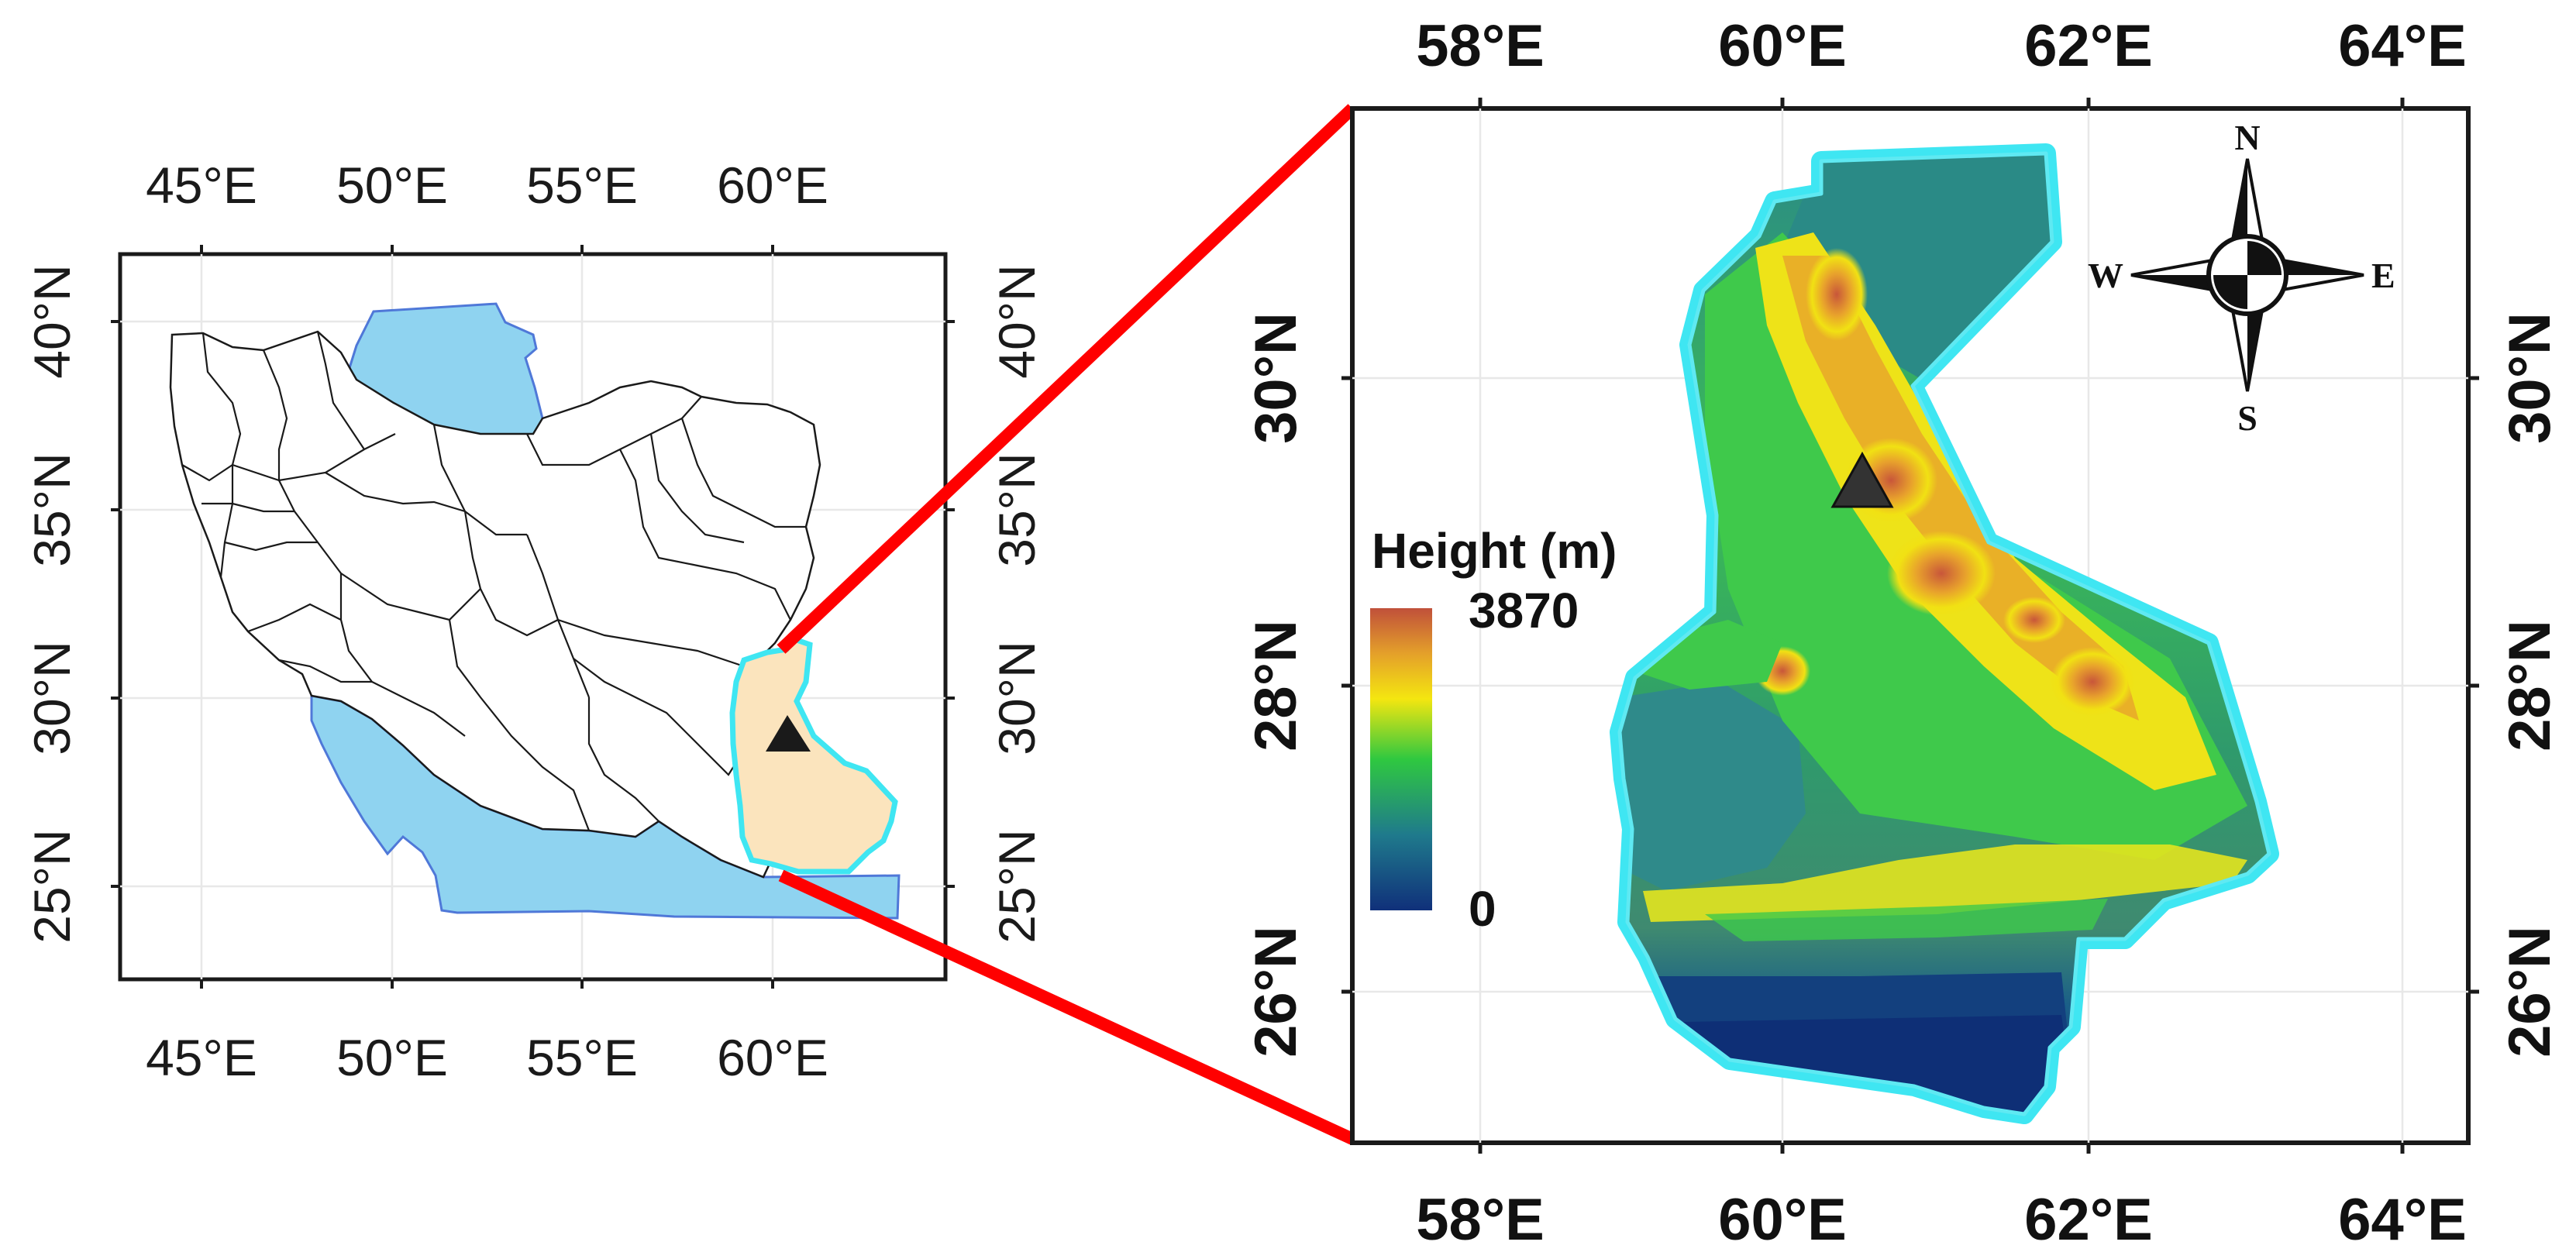 The height and width of the screenshot is (1259, 2576). I want to click on right-x-label-bottom: 62°E, so click(2088, 1220).